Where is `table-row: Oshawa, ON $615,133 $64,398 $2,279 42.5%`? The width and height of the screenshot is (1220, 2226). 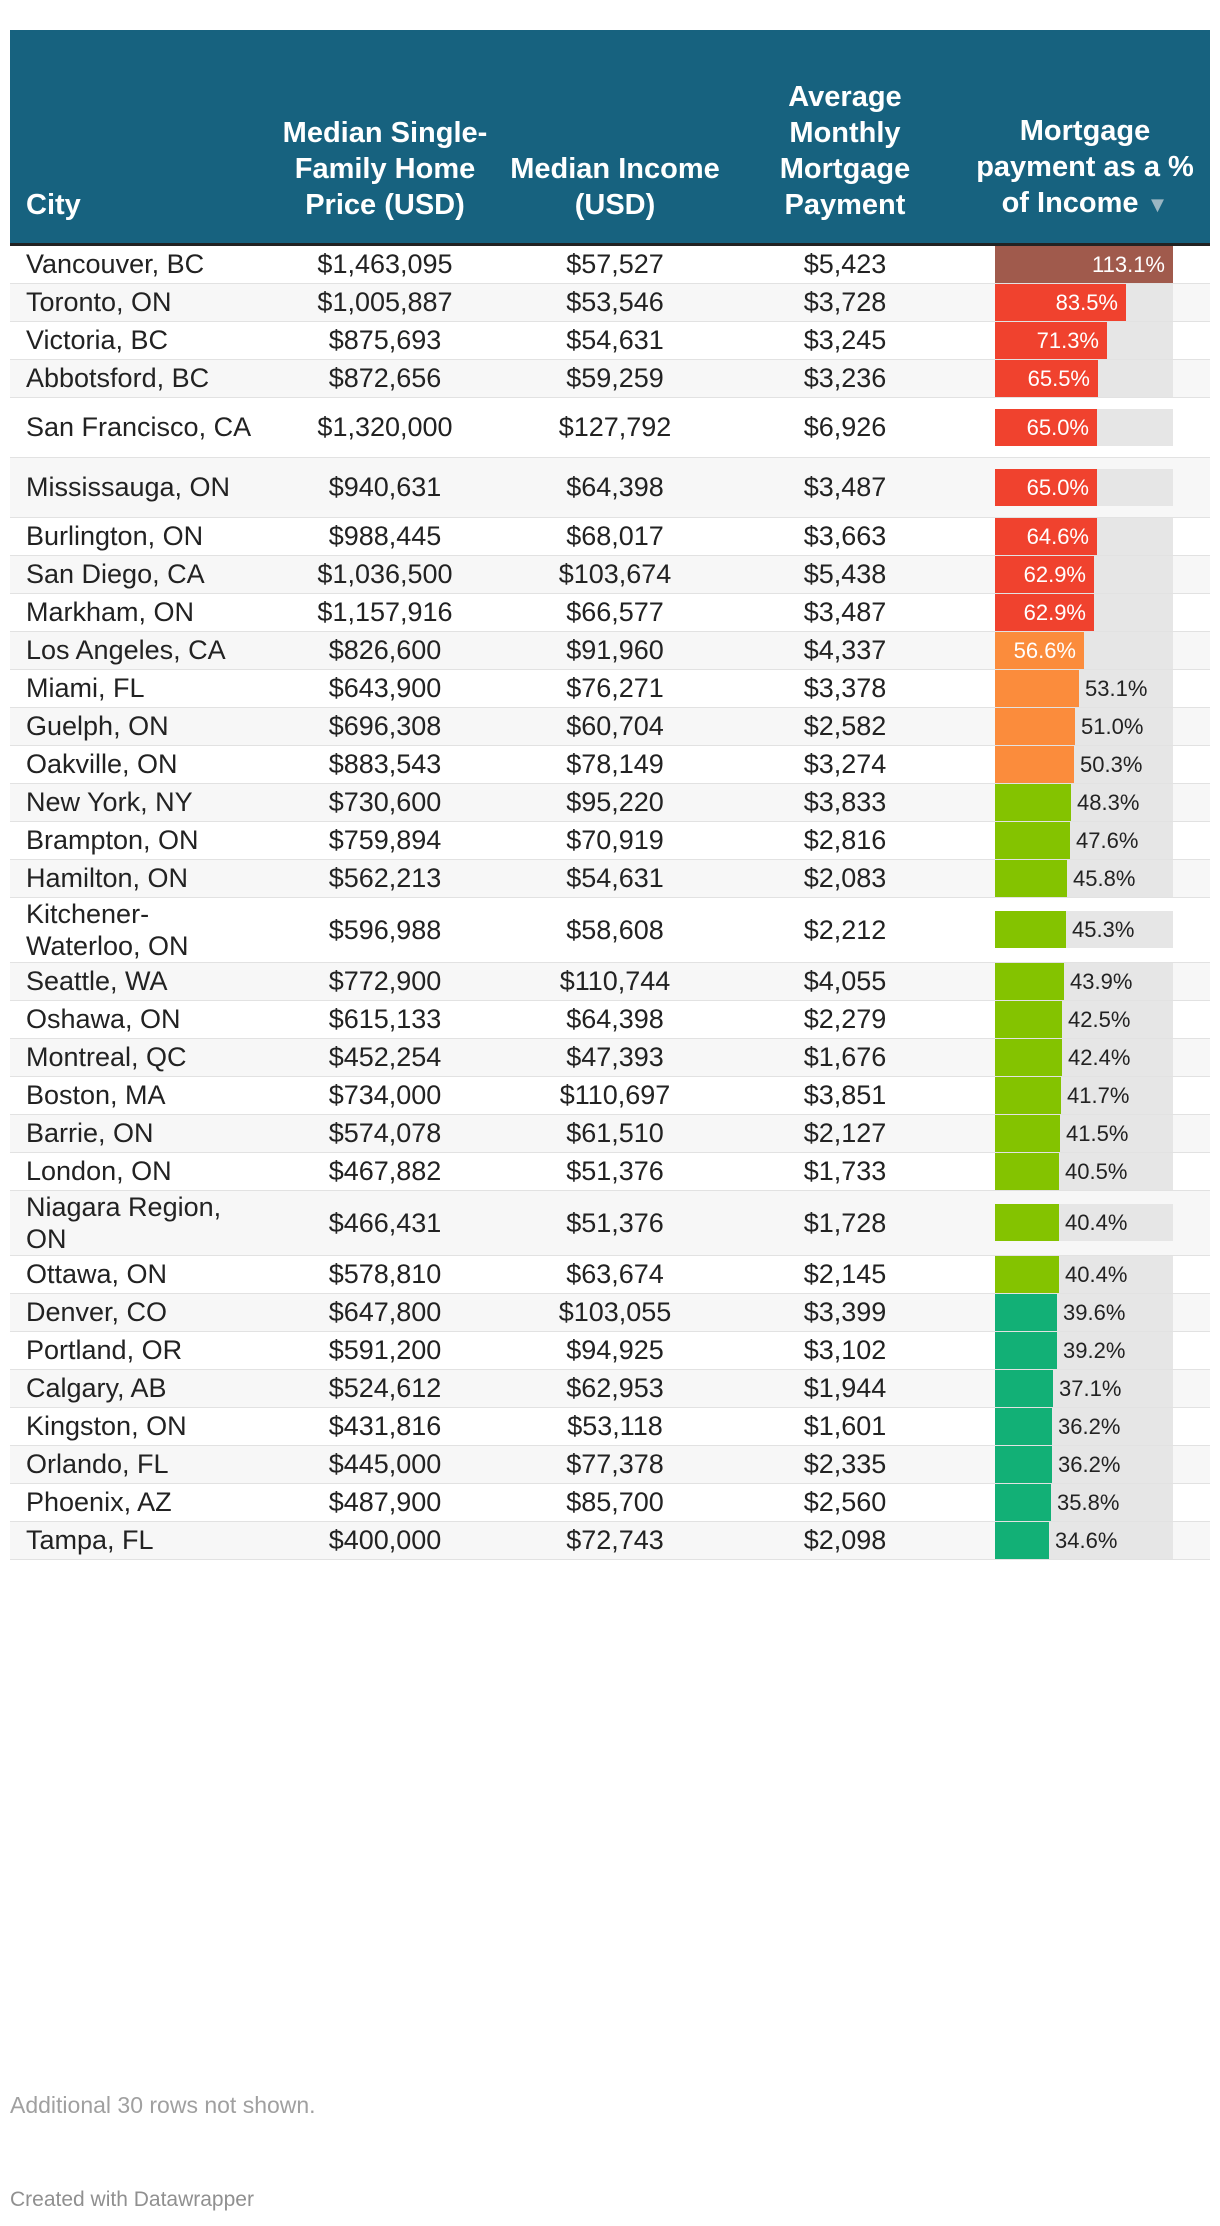
table-row: Oshawa, ON $615,133 $64,398 $2,279 42.5% is located at coordinates (610, 1019).